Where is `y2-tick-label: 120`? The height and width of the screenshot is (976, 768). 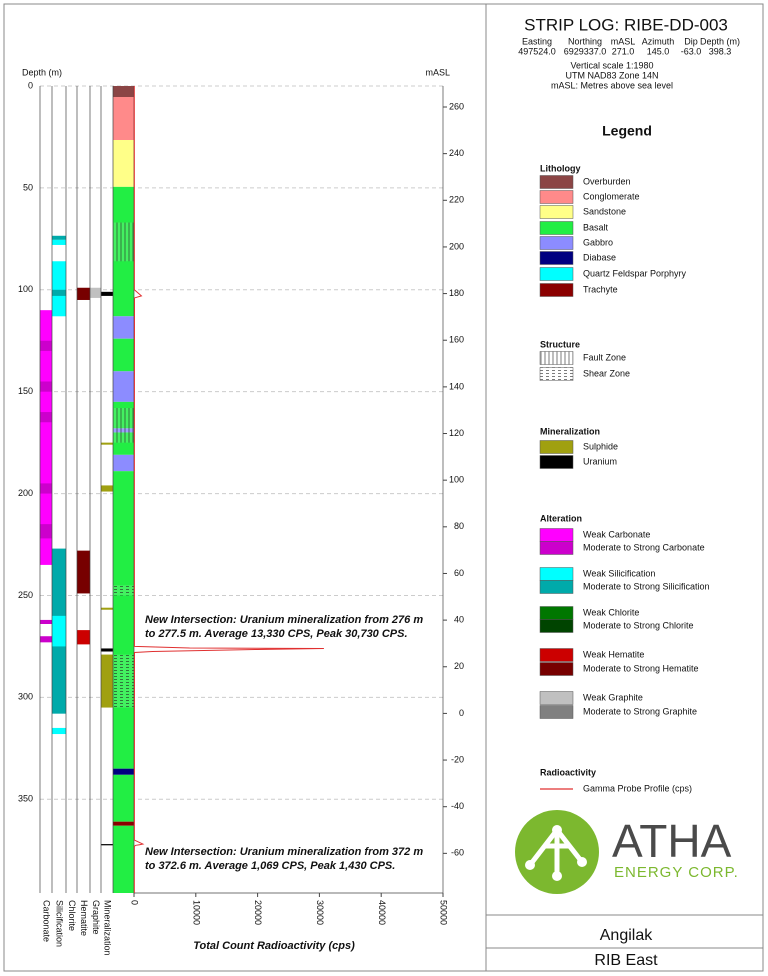 y2-tick-label: 120 is located at coordinates (456, 433).